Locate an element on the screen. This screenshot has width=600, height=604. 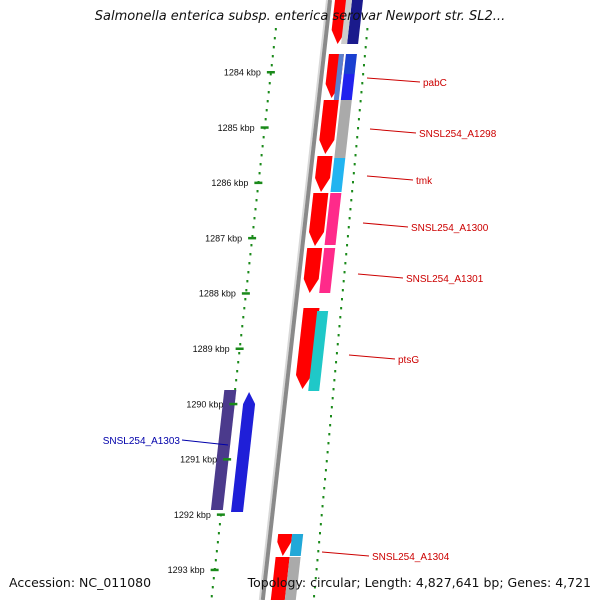
backbone-line is located at coordinates (296, 300).